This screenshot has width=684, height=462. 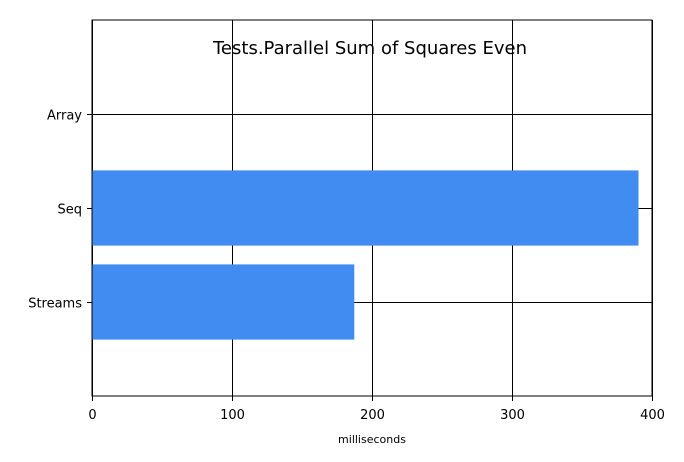 What do you see at coordinates (652, 415) in the screenshot?
I see `x-tick-label: 400` at bounding box center [652, 415].